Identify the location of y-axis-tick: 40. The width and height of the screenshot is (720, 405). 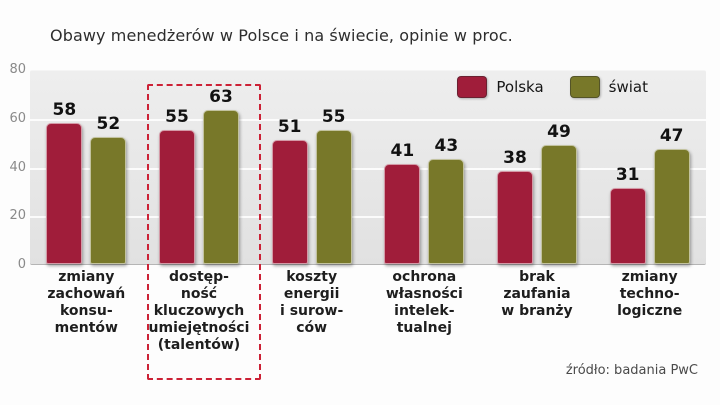
(17, 167).